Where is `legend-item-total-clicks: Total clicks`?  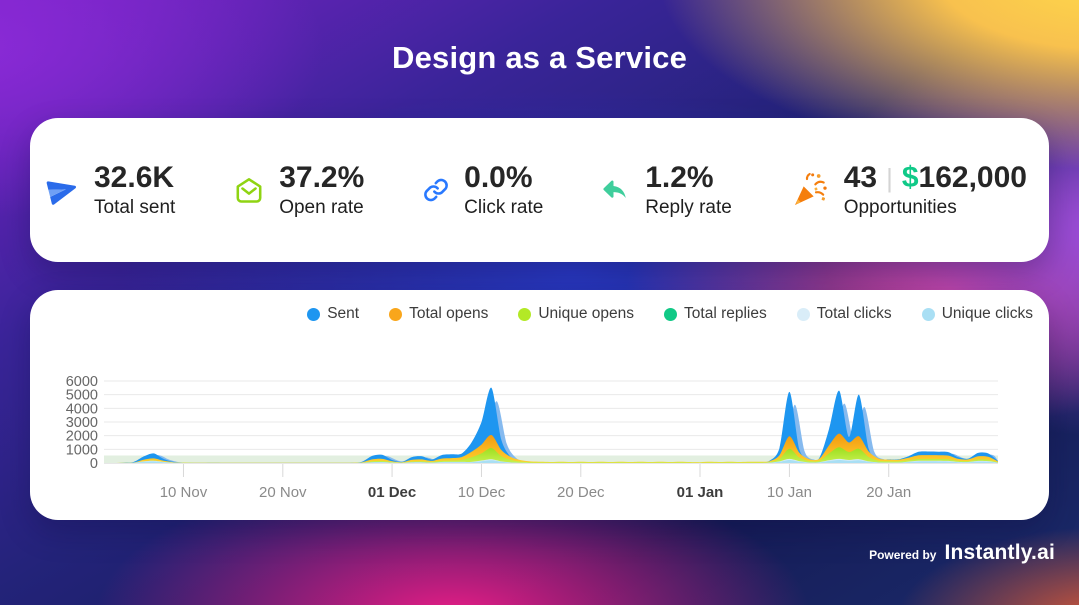
legend-item-total-clicks: Total clicks is located at coordinates (844, 314).